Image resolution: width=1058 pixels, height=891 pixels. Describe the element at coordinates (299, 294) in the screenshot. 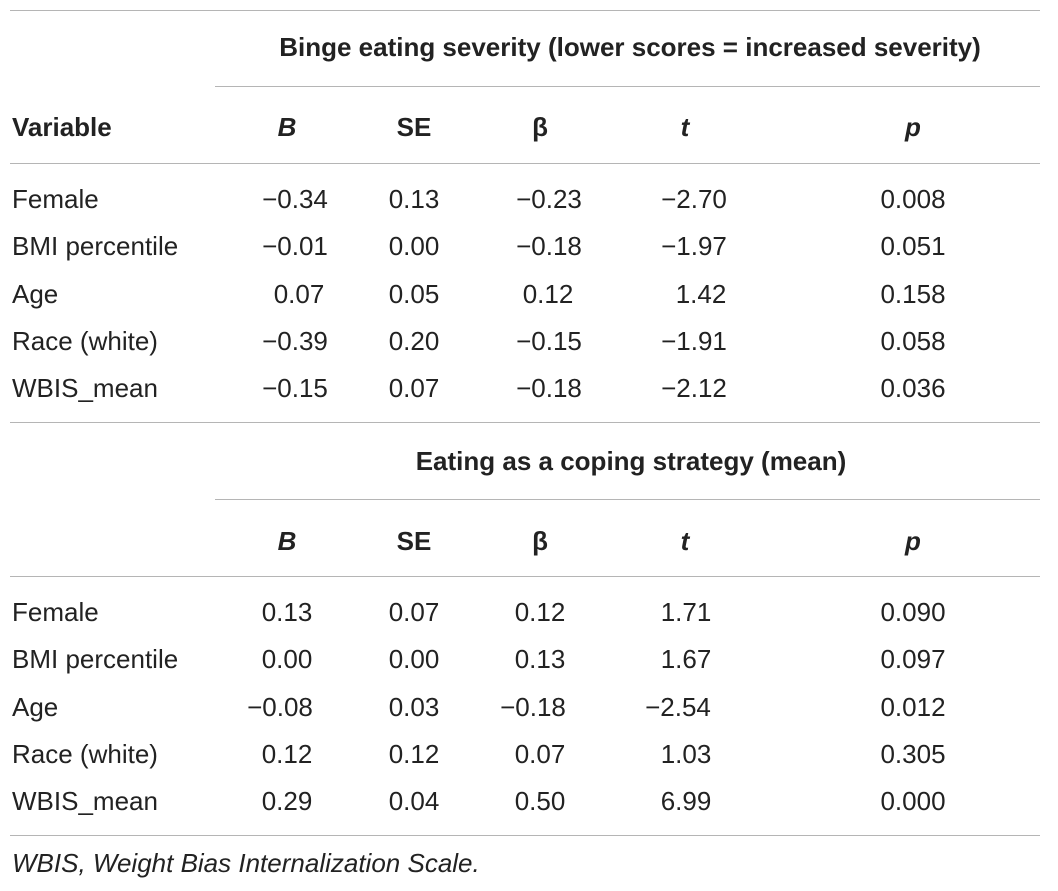

I see `cell-b: 0.07` at that location.